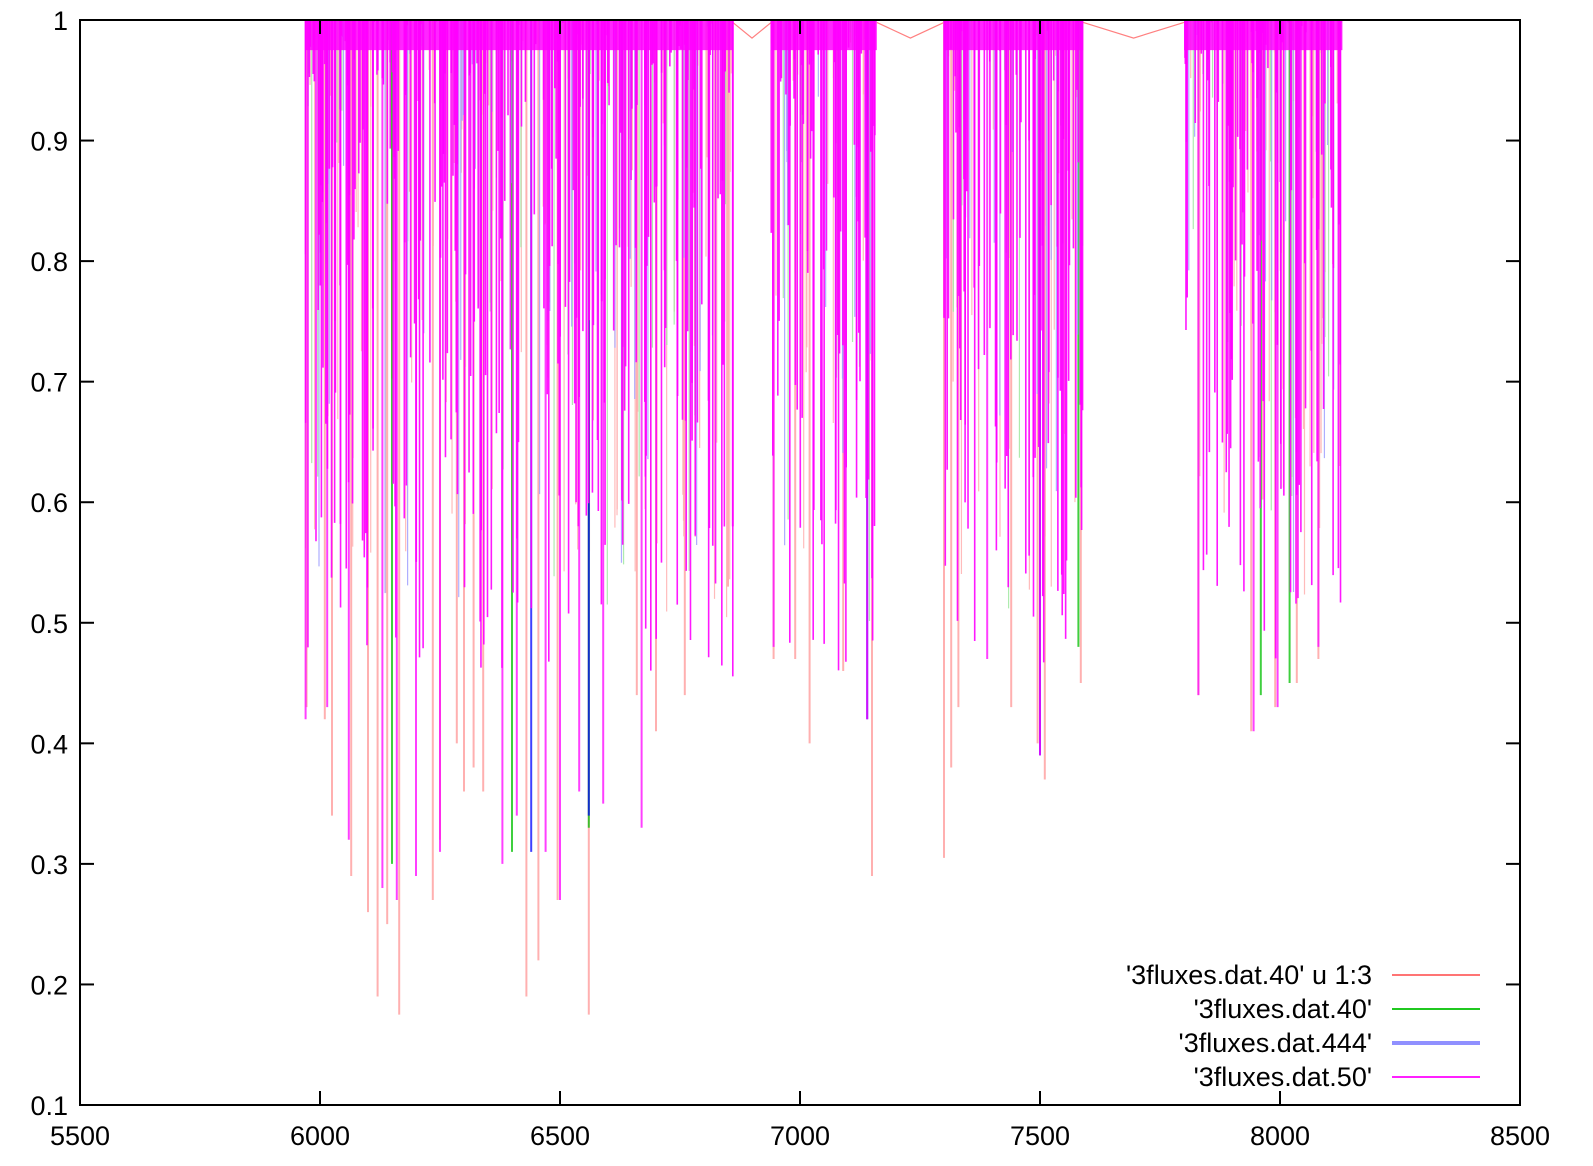 This screenshot has height=1166, width=1593. What do you see at coordinates (49, 1106) in the screenshot?
I see `y-tick-label: 0.1` at bounding box center [49, 1106].